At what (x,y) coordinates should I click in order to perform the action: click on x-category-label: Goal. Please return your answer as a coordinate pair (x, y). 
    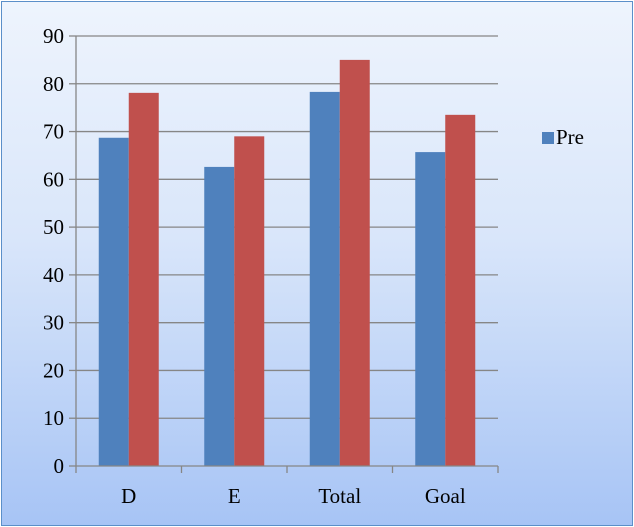
    Looking at the image, I should click on (445, 496).